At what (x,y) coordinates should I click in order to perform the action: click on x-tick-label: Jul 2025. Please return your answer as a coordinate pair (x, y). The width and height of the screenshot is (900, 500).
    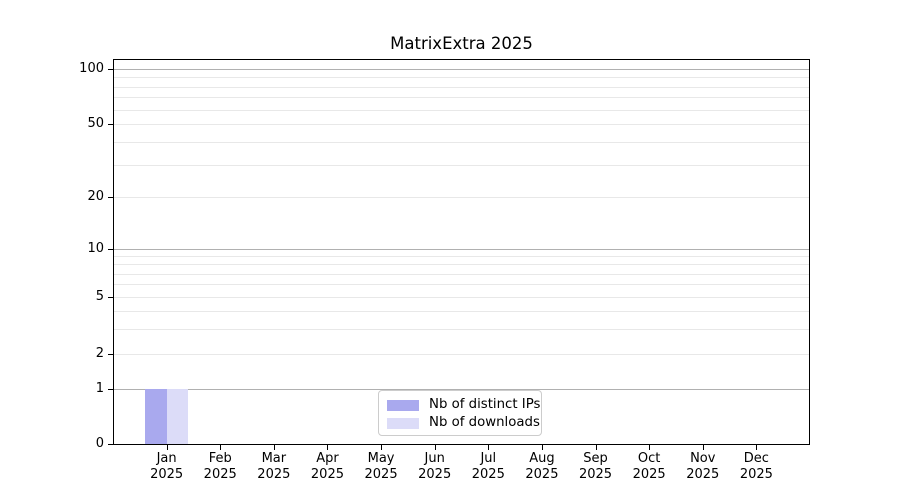
    Looking at the image, I should click on (488, 466).